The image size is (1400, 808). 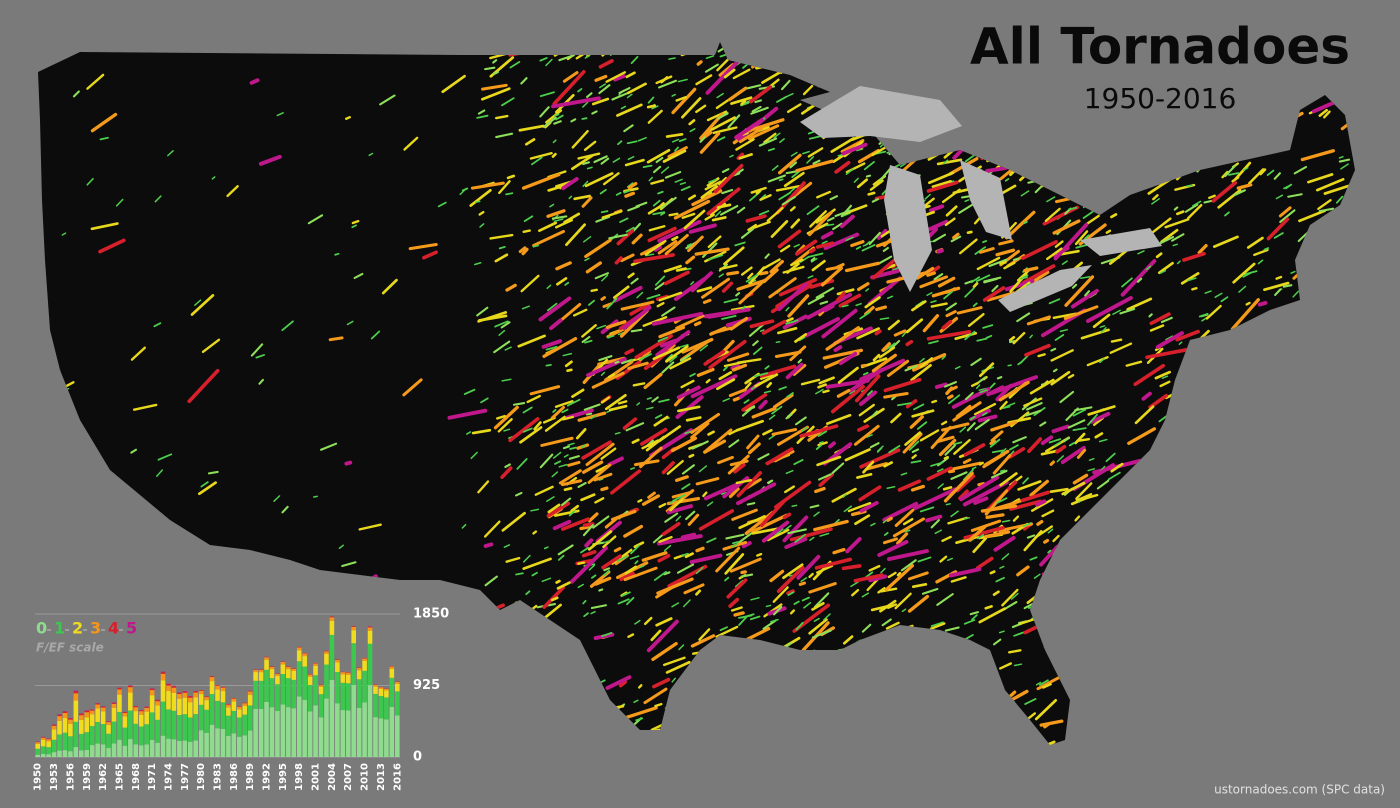 What do you see at coordinates (348, 777) in the screenshot?
I see `x-tick-label: 2007` at bounding box center [348, 777].